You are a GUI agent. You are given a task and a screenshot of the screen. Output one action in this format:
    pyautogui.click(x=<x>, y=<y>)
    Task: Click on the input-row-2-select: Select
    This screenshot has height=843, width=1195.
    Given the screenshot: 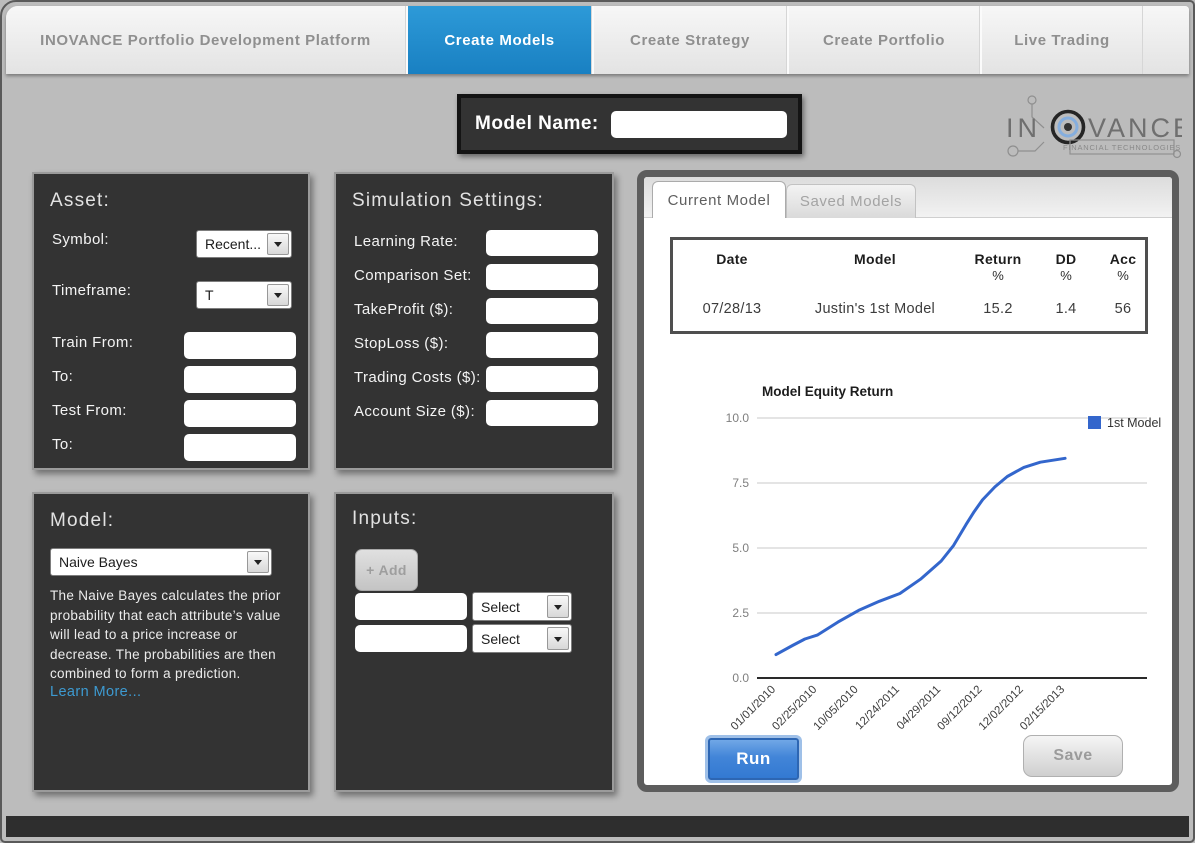 What is the action you would take?
    pyautogui.click(x=522, y=638)
    